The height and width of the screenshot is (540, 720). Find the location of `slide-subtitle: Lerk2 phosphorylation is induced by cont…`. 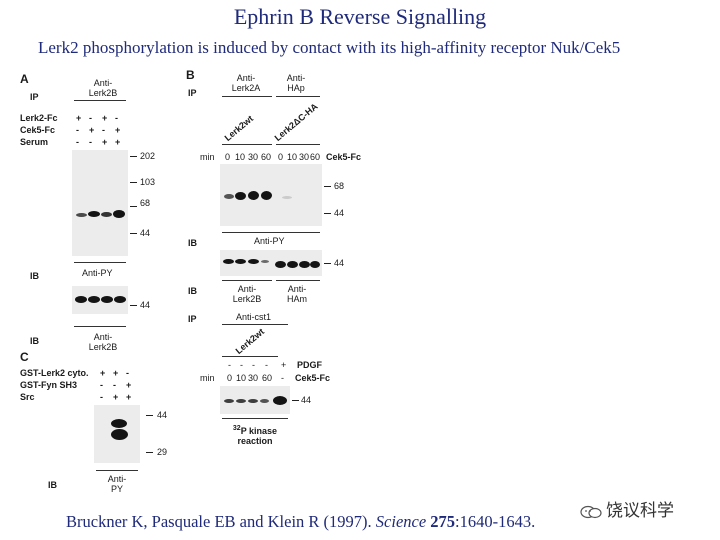

slide-subtitle: Lerk2 phosphorylation is induced by cont… is located at coordinates (329, 47).